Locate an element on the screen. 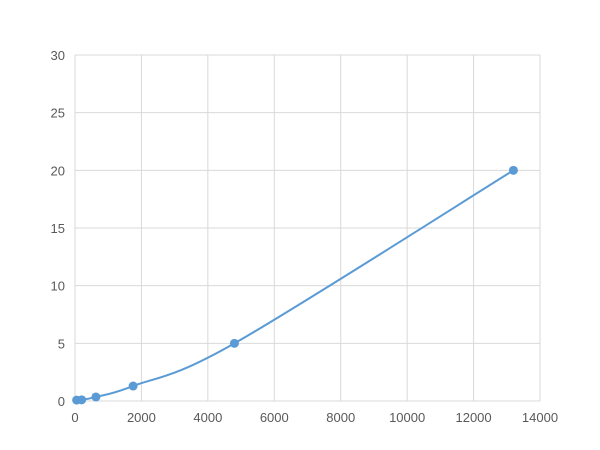 This screenshot has height=450, width=600. x-tick-label: 2000 is located at coordinates (141, 417).